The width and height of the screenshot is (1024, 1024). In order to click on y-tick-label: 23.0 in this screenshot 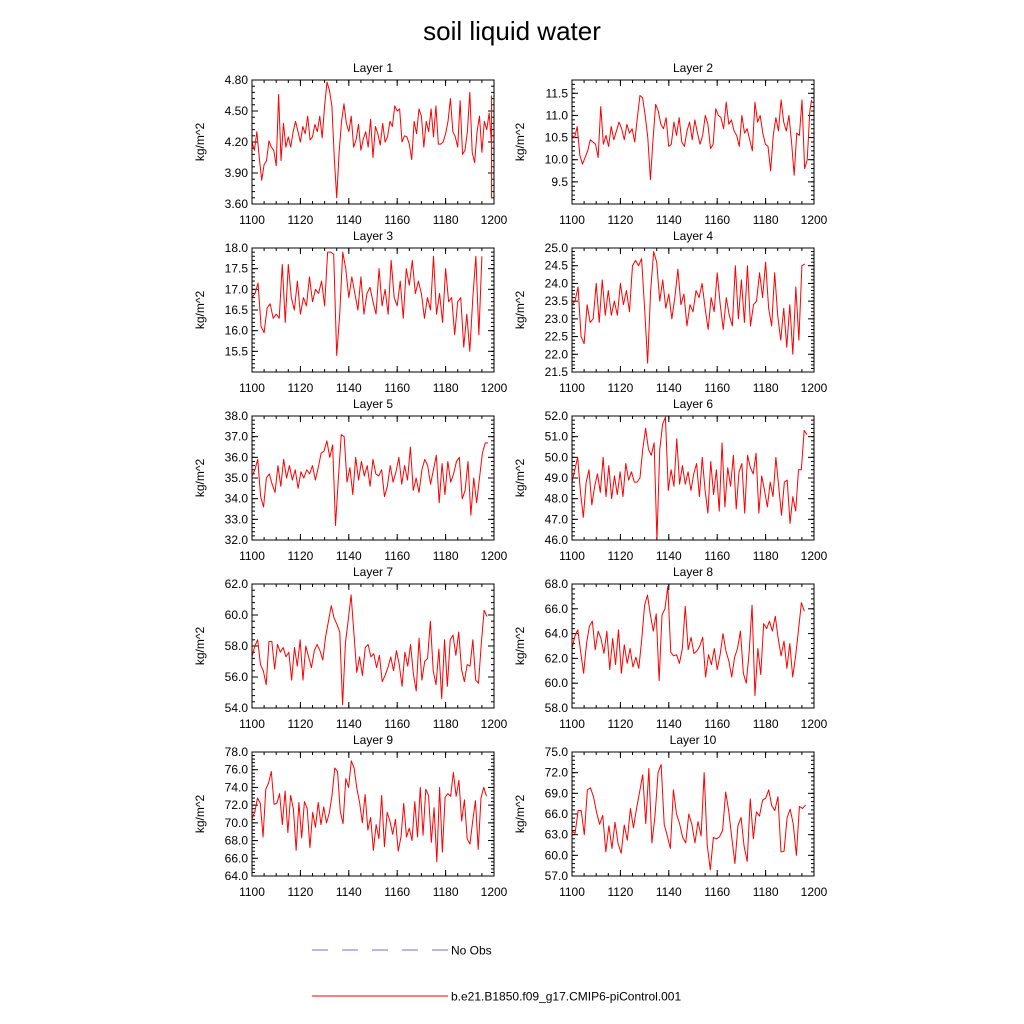, I will do `click(557, 319)`.